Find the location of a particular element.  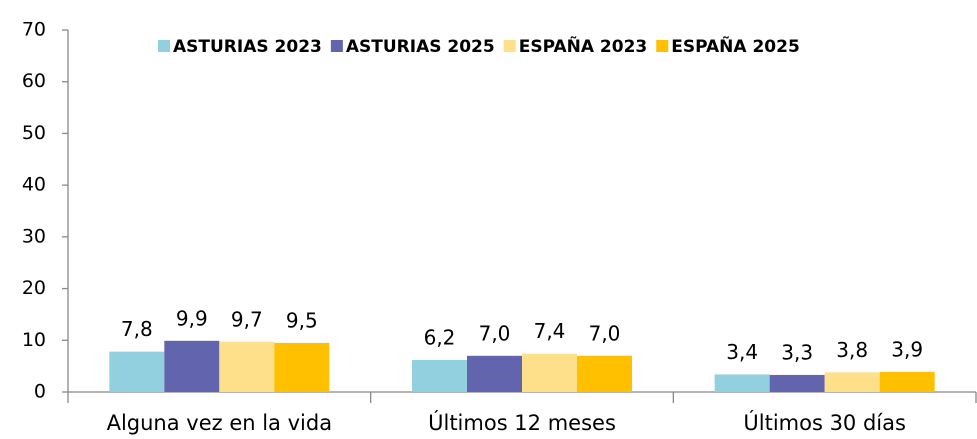

value-label: 7,4 is located at coordinates (550, 331).